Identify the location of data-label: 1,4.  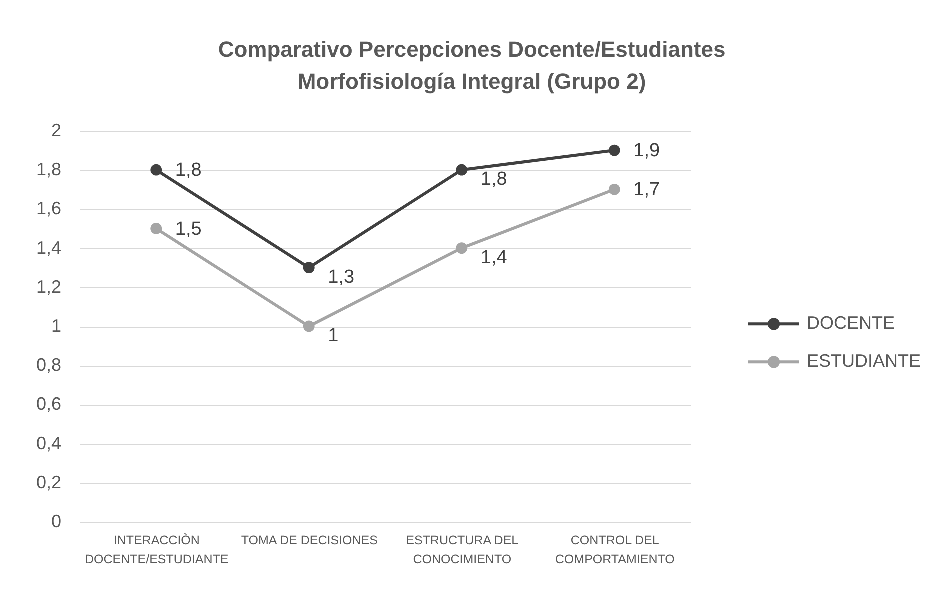
(494, 257).